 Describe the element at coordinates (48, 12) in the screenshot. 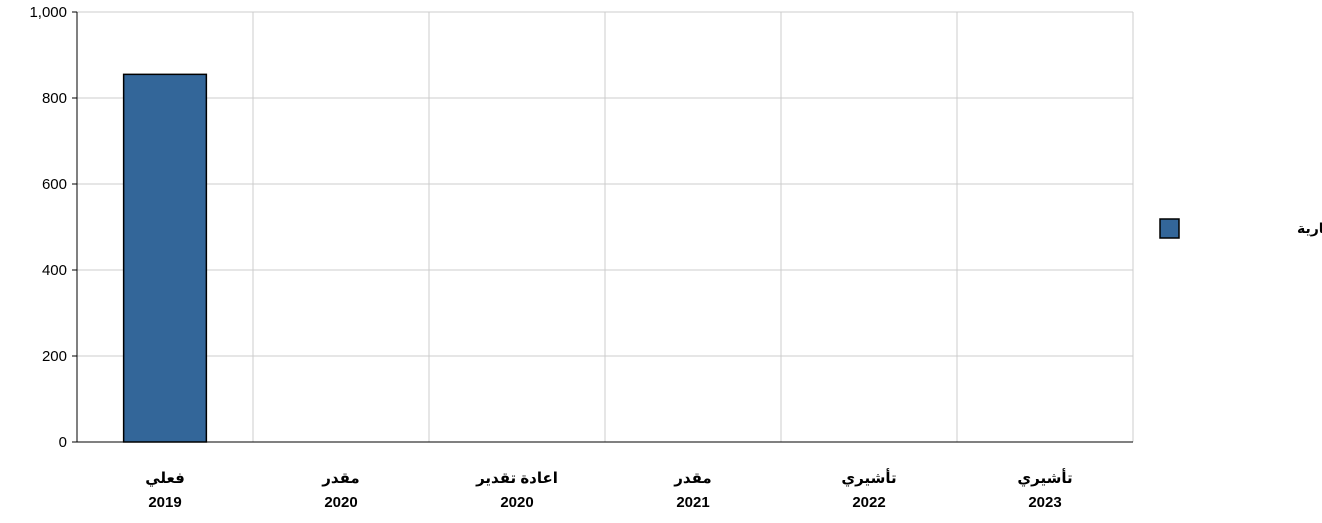

I see `y-tick-label: 1,000` at that location.